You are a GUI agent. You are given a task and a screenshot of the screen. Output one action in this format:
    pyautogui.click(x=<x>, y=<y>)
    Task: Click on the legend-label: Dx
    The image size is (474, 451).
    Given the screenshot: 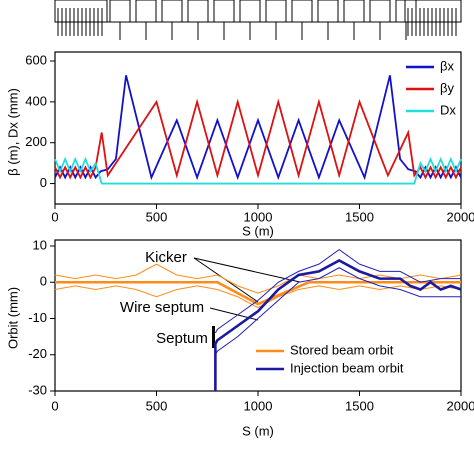 What is the action you would take?
    pyautogui.click(x=448, y=109)
    